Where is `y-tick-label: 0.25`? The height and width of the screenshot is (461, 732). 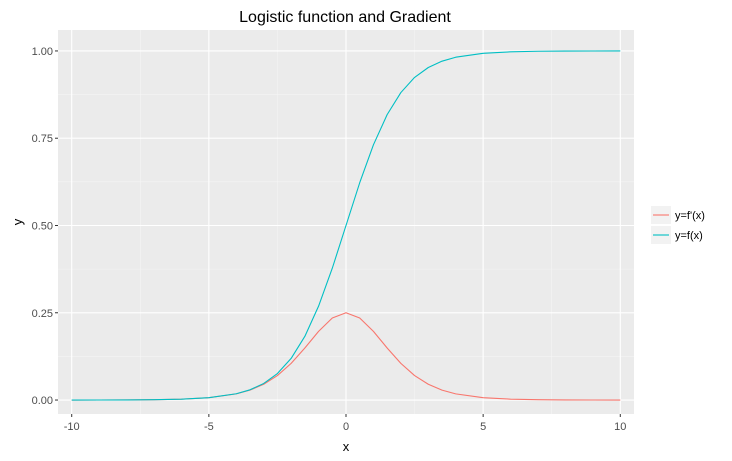
y-tick-label: 0.25 is located at coordinates (42, 314).